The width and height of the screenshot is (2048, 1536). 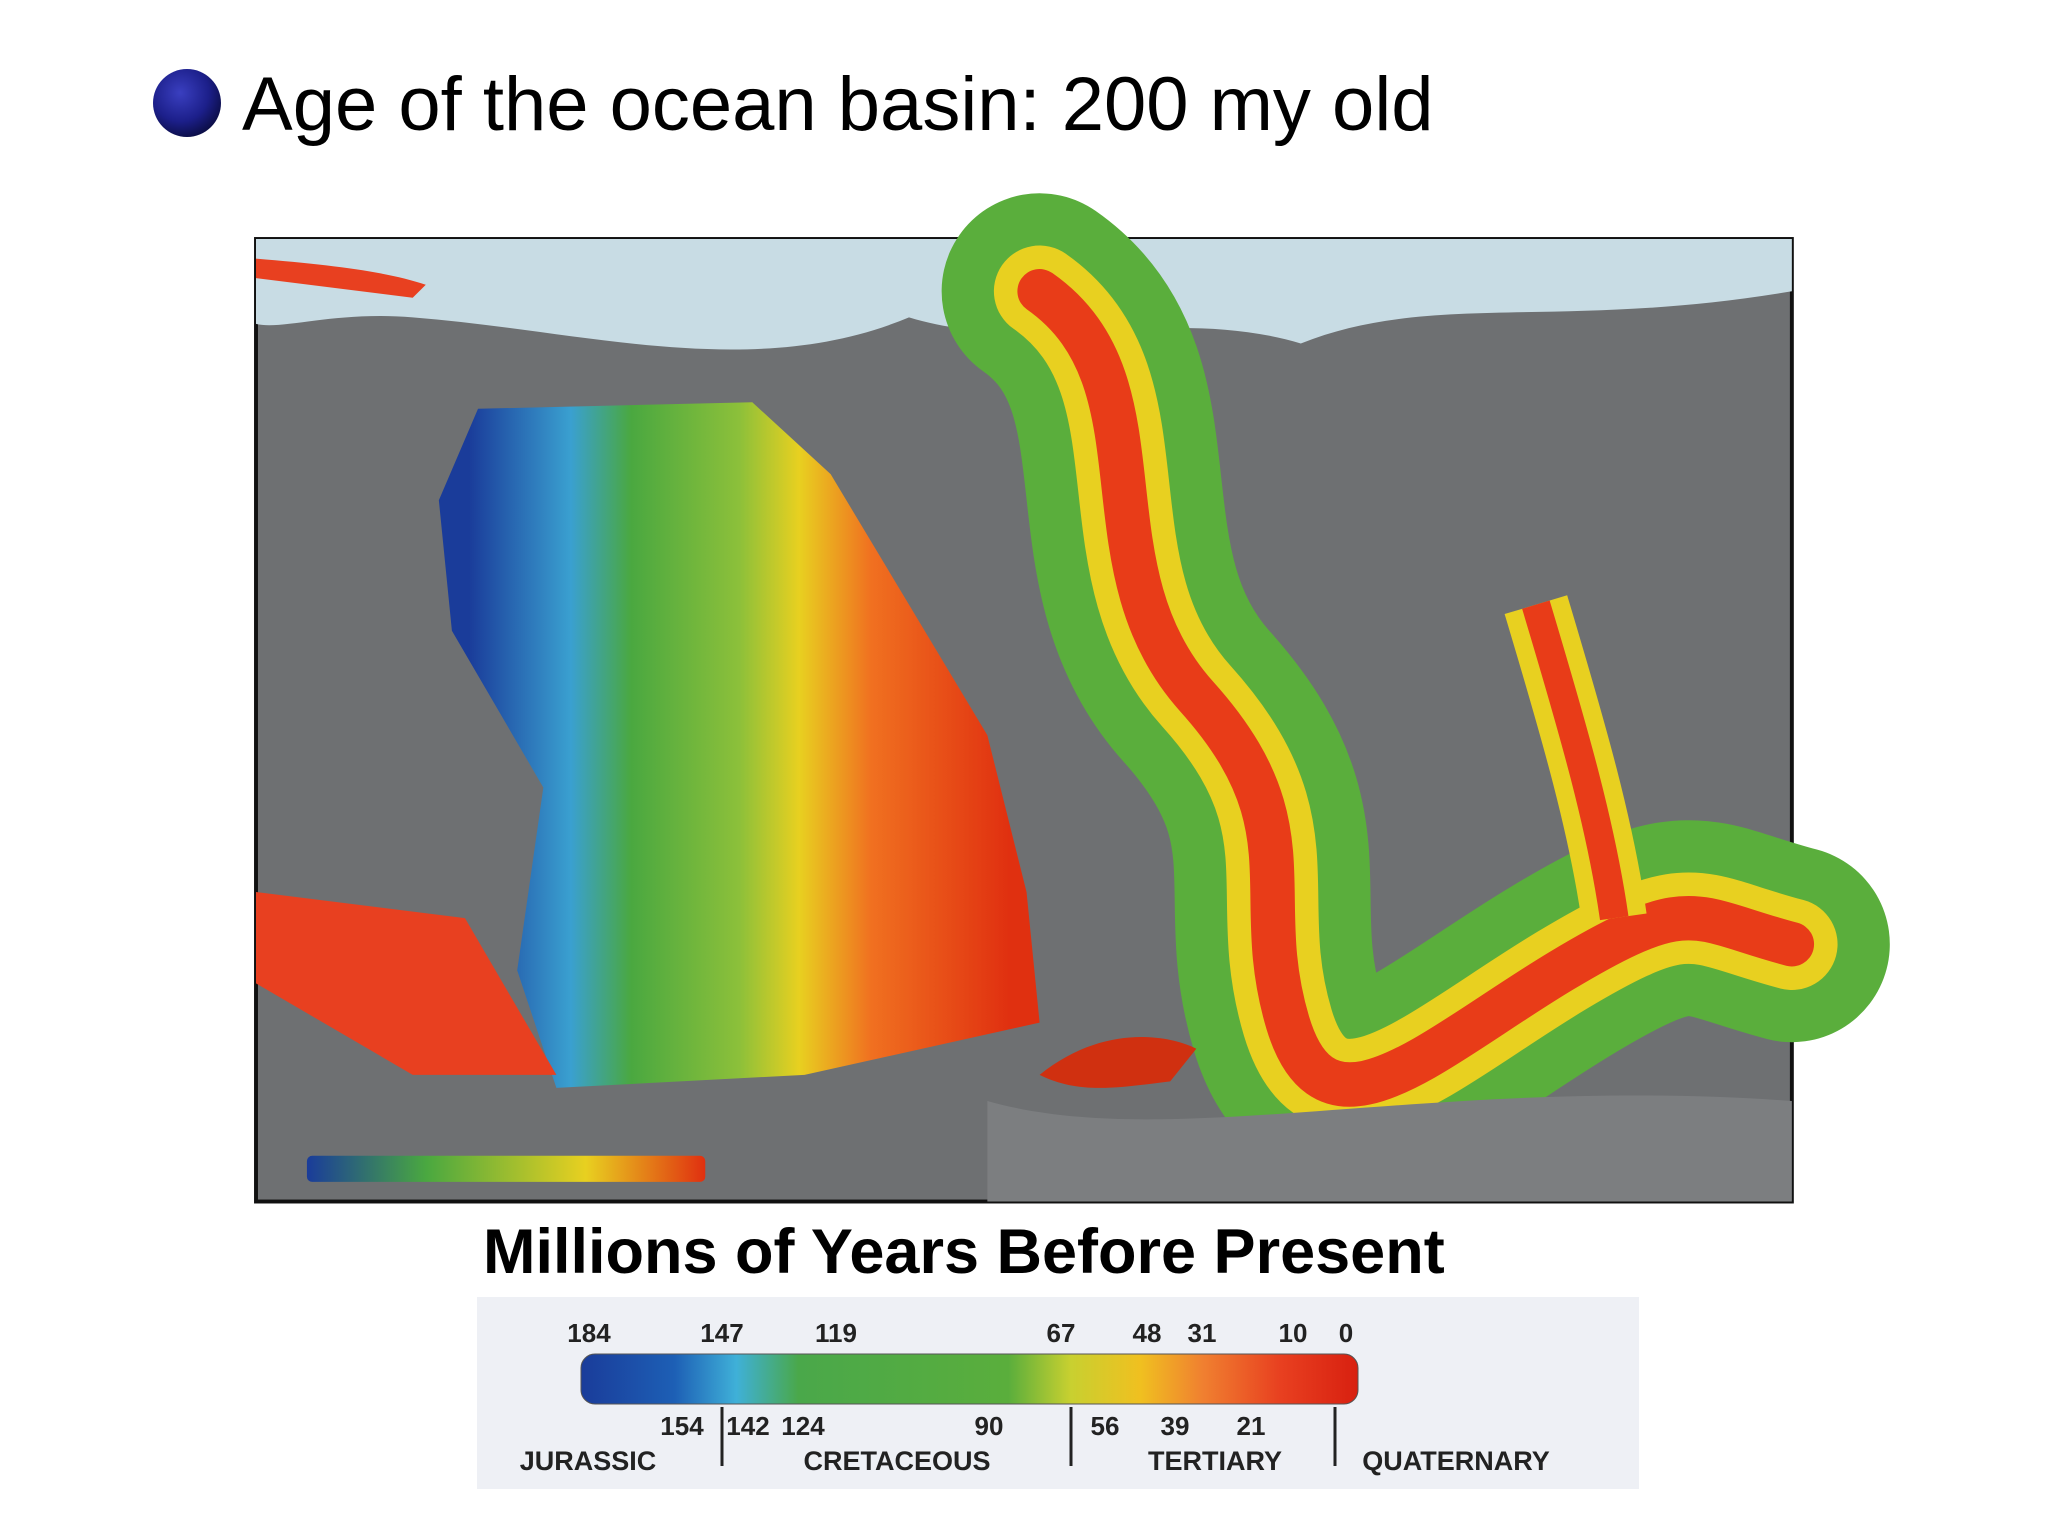 What do you see at coordinates (896, 1461) in the screenshot?
I see `era-label: CRETACEOUS` at bounding box center [896, 1461].